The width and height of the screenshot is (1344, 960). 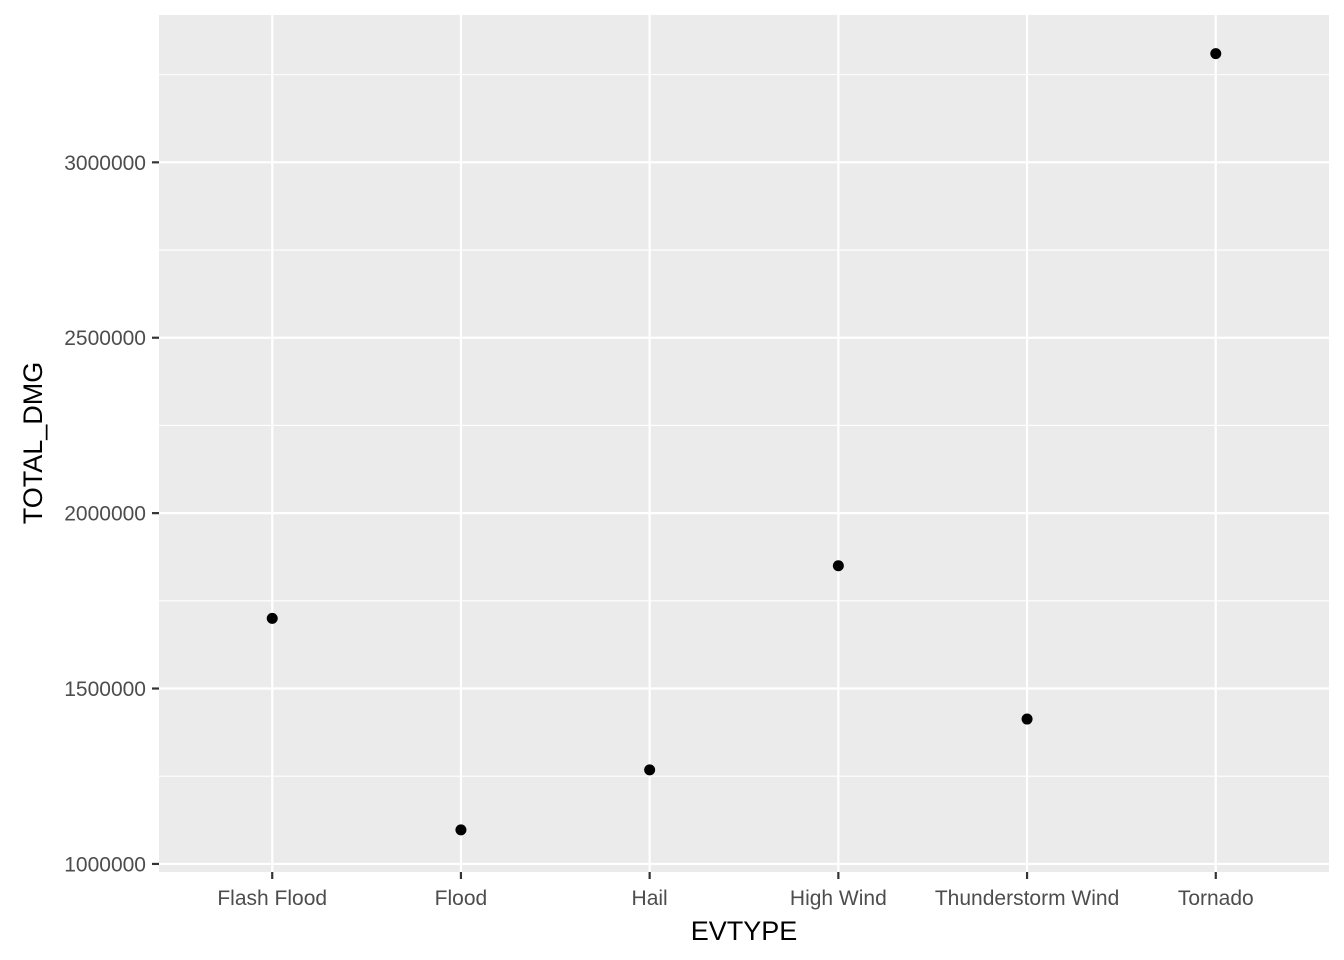 What do you see at coordinates (1027, 898) in the screenshot?
I see `x-tick-label: Thunderstorm Wind` at bounding box center [1027, 898].